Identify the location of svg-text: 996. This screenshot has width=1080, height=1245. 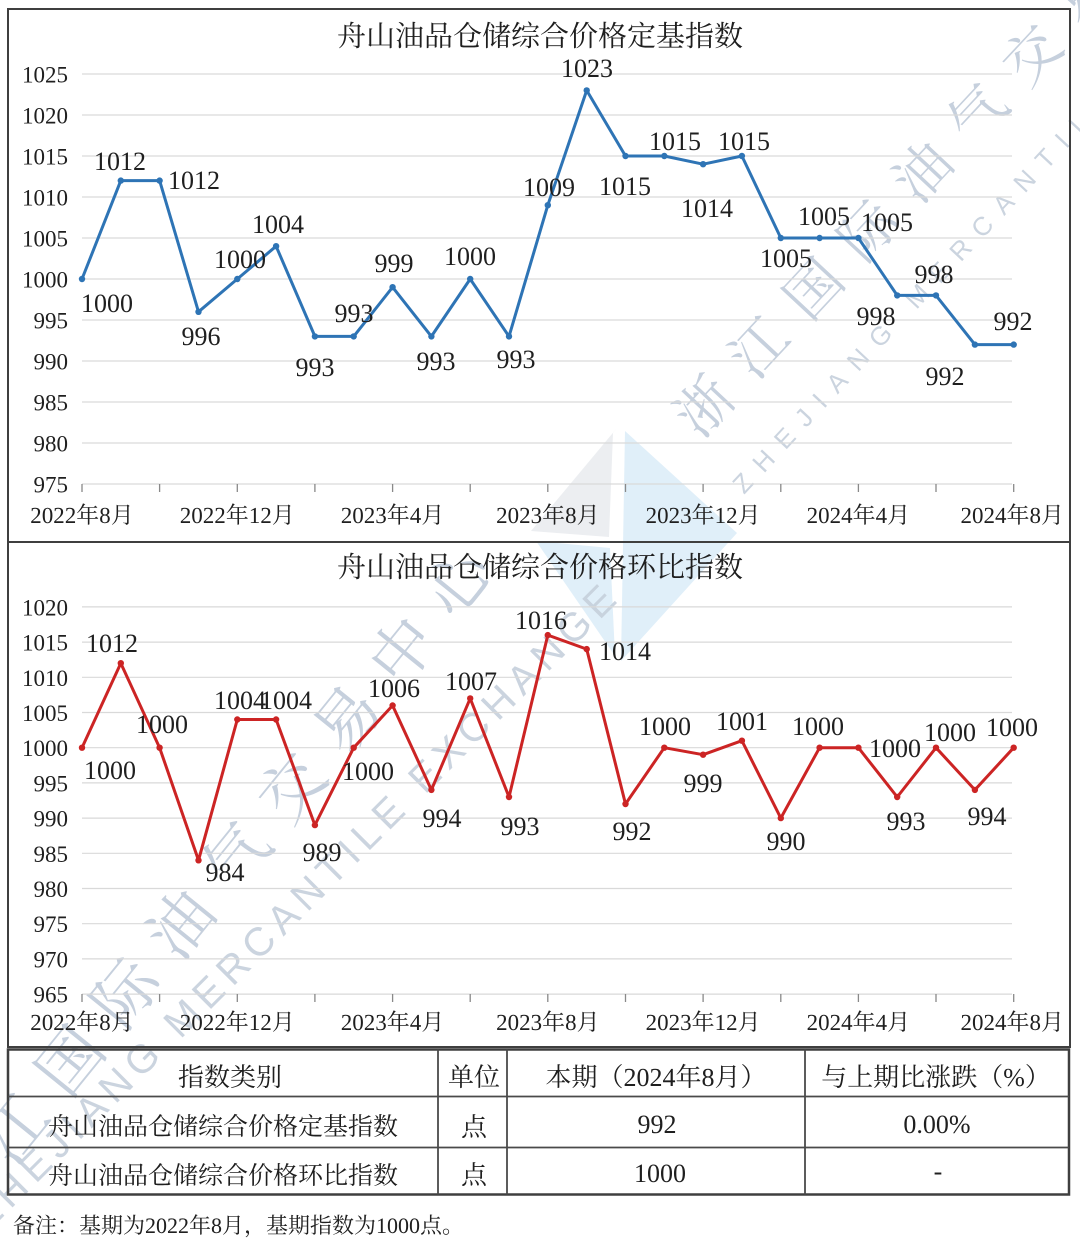
(201, 336).